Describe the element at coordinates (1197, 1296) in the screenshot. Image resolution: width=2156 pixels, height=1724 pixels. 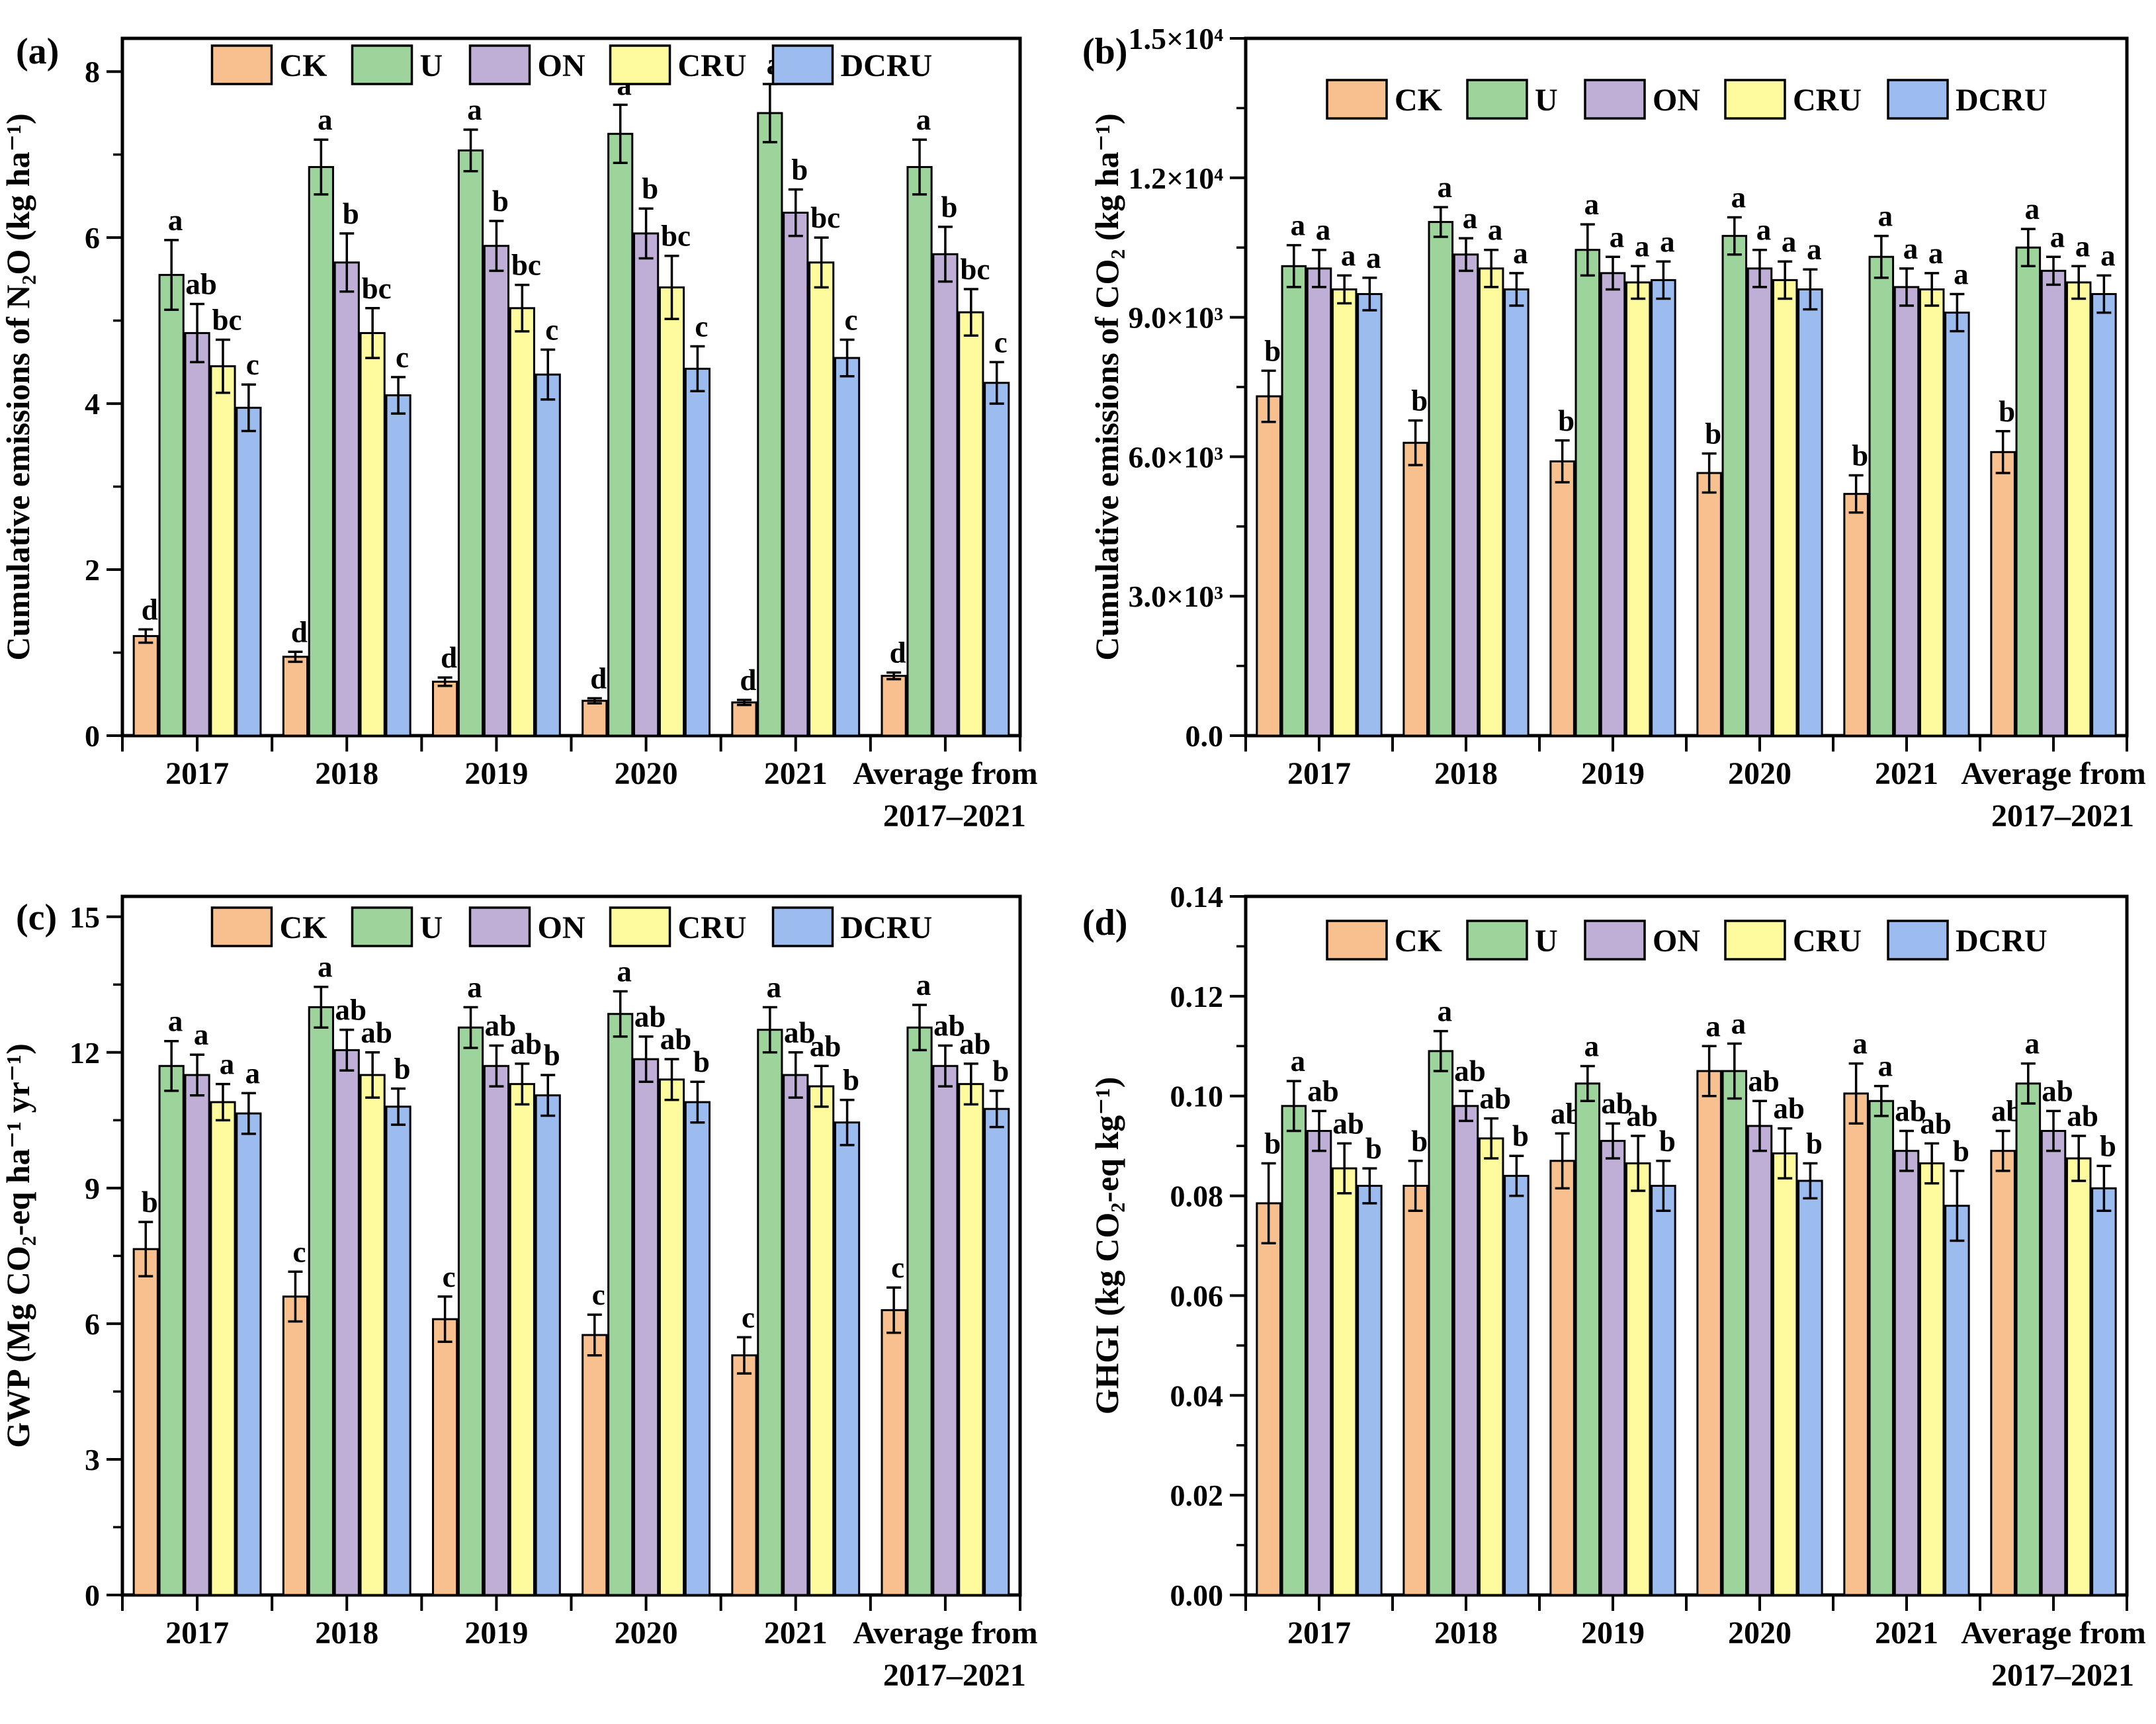
I see `y-tick-label: 0.06` at that location.